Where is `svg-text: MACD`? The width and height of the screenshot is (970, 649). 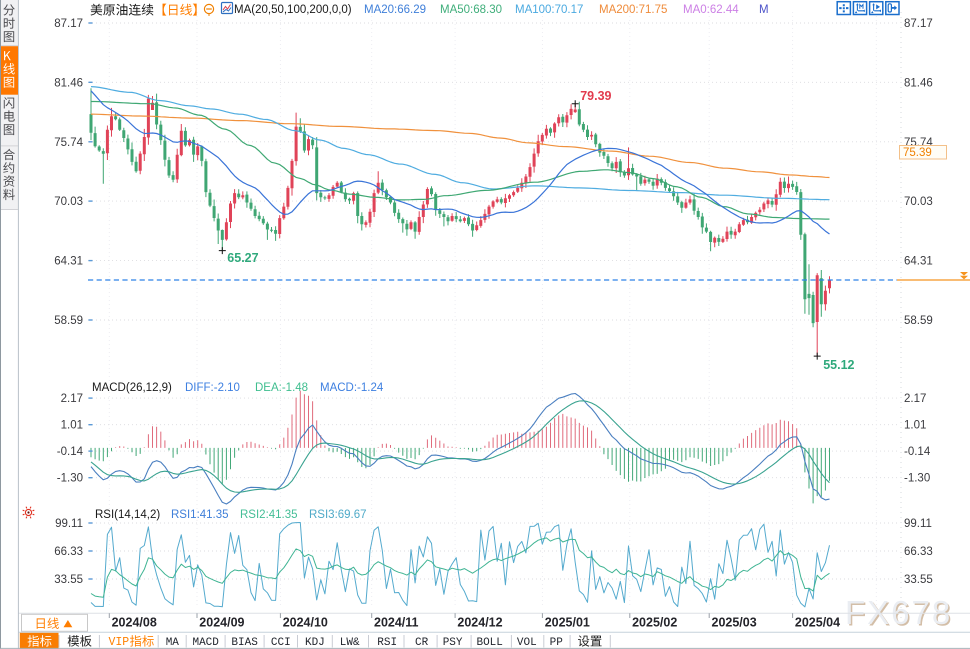
svg-text: MACD is located at coordinates (205, 643).